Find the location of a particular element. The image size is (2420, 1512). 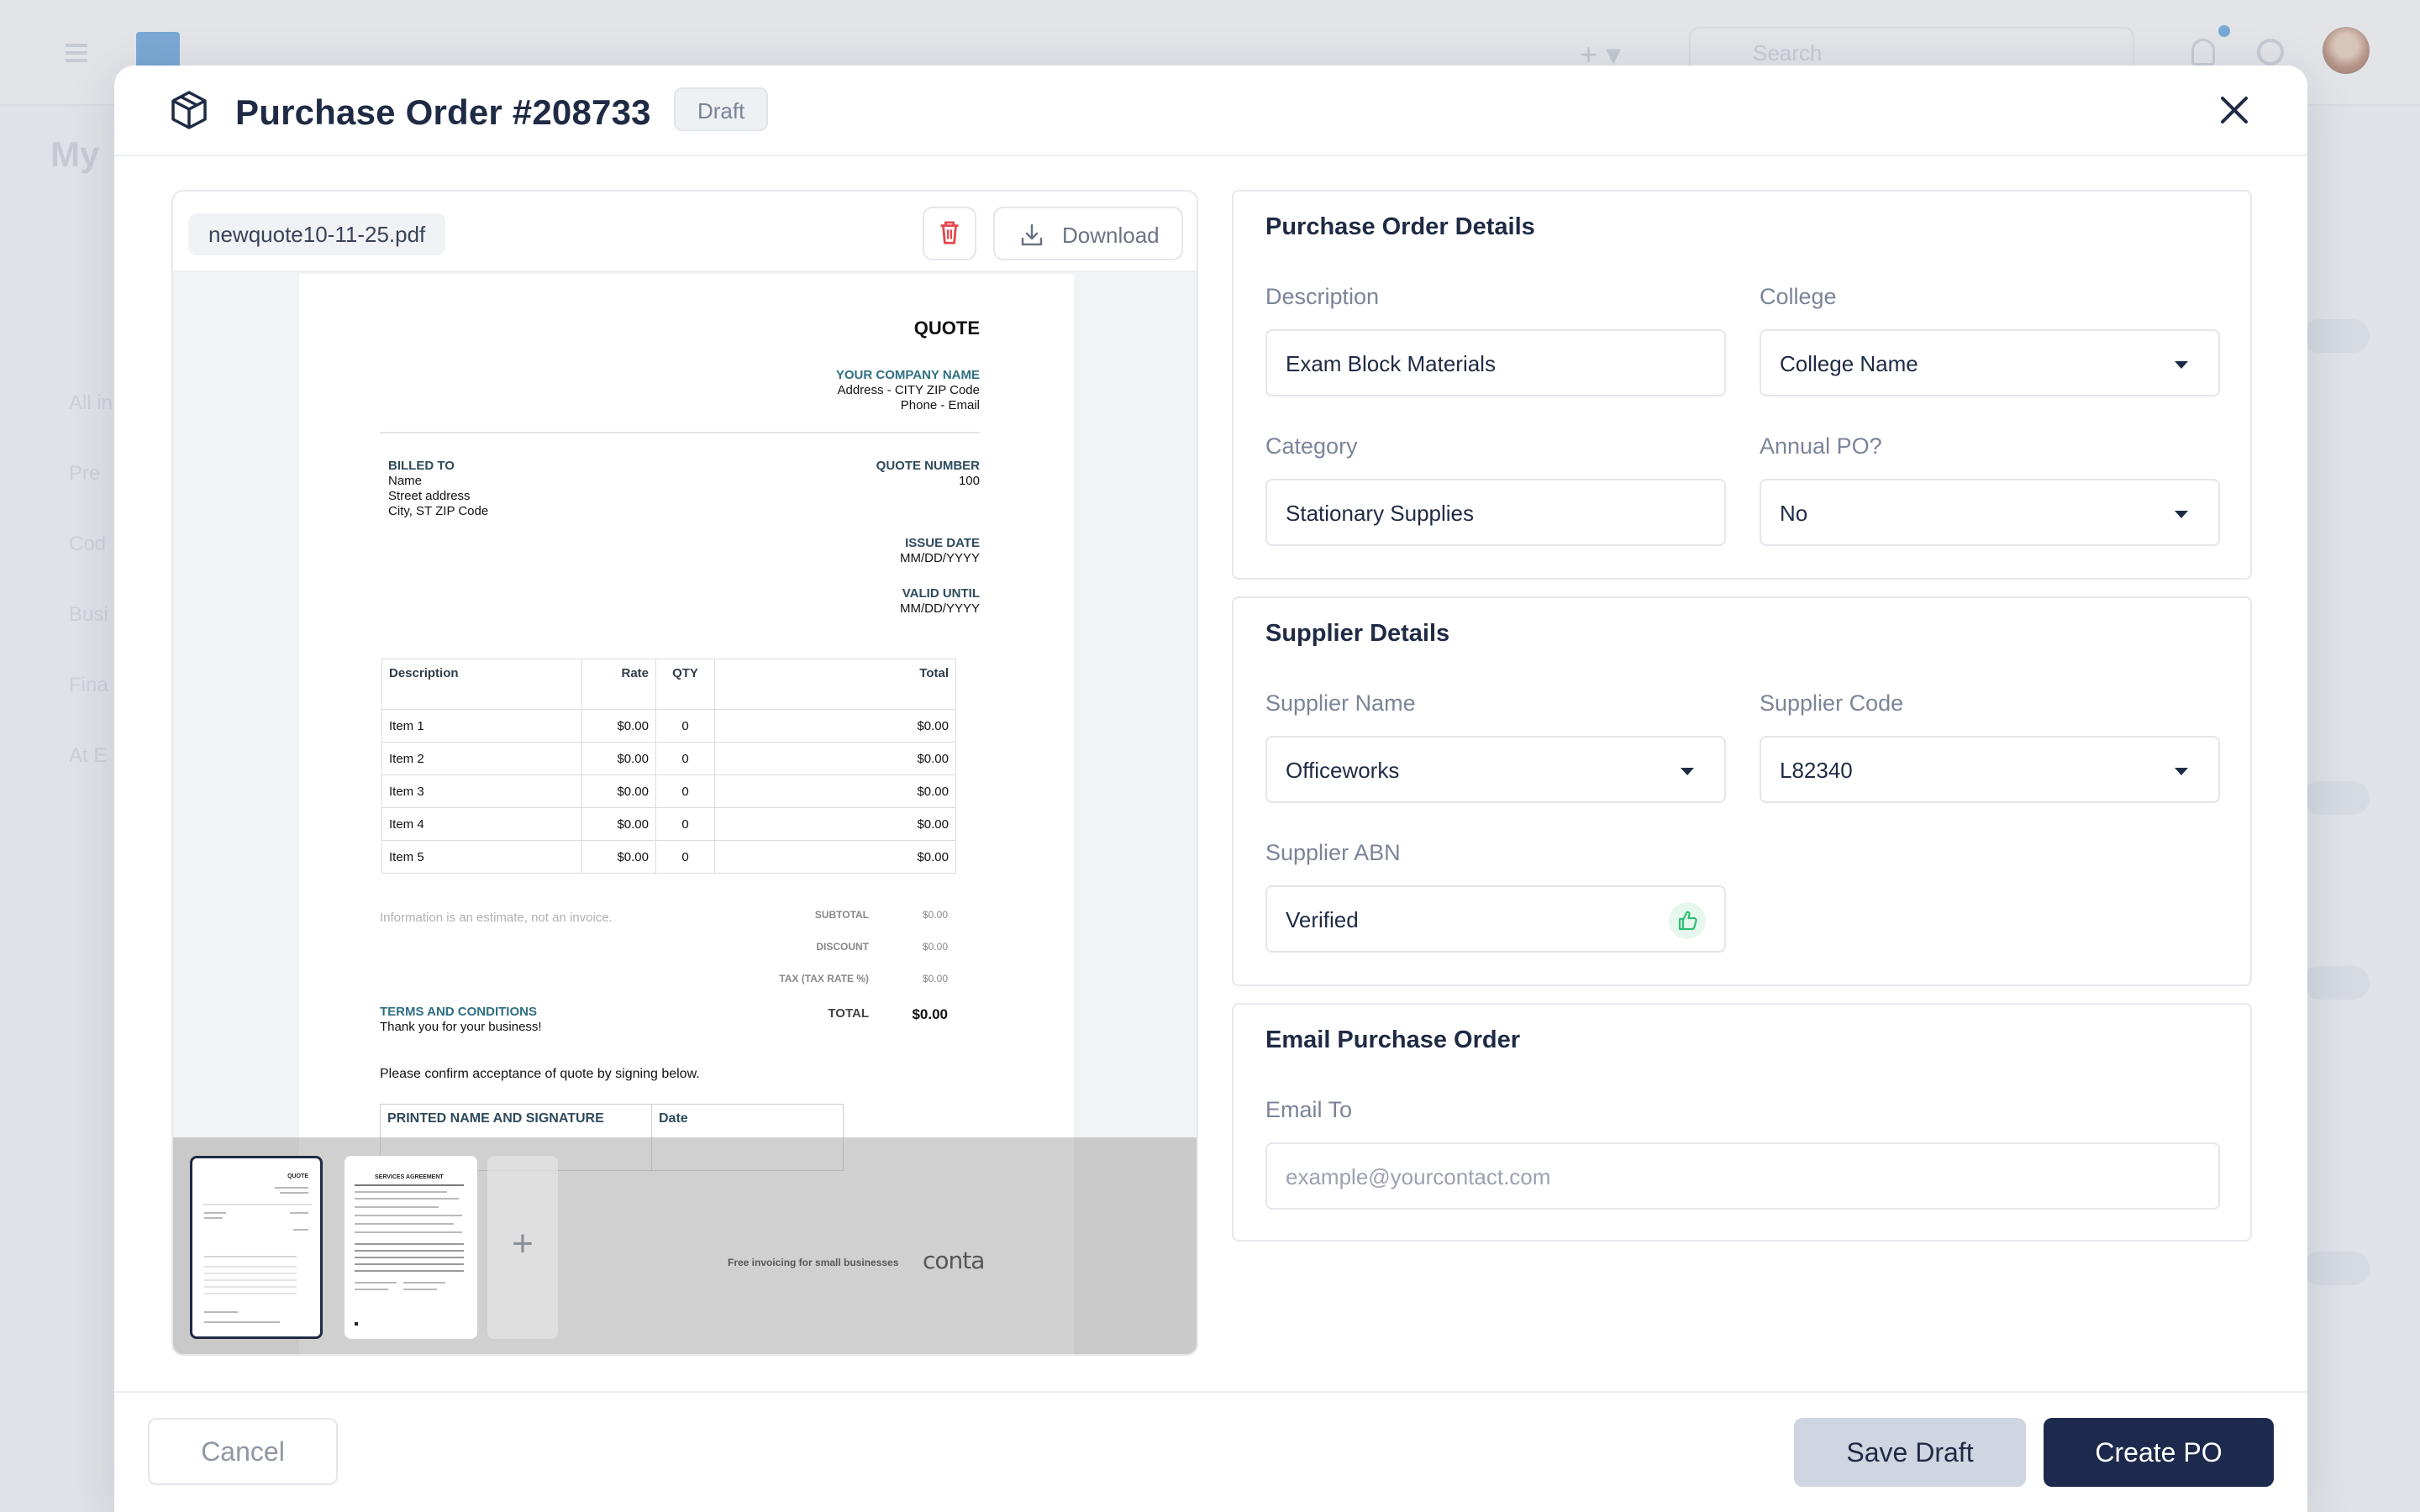

sidebar-item: At E is located at coordinates (88, 755).